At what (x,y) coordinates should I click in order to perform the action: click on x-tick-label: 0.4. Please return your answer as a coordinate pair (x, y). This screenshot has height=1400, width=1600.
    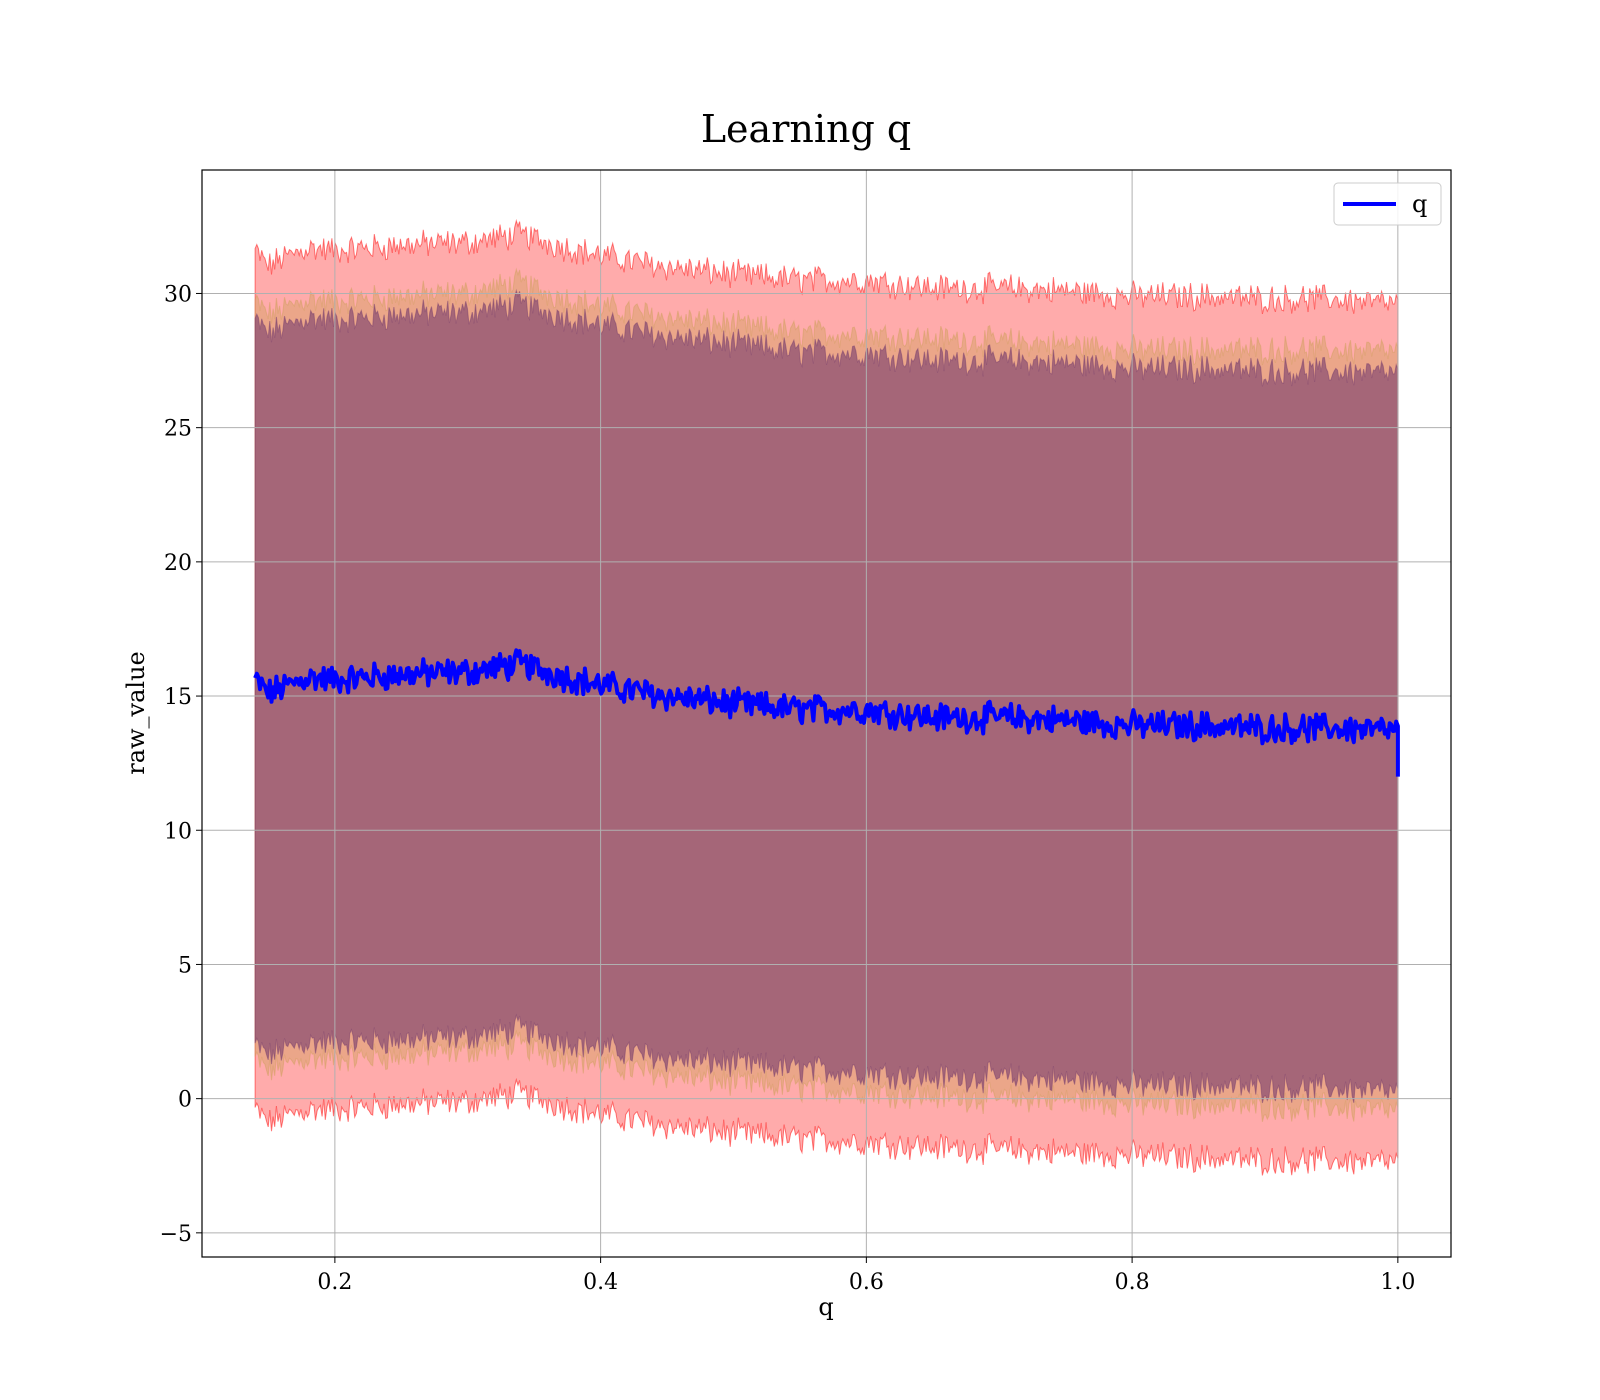
    Looking at the image, I should click on (600, 1282).